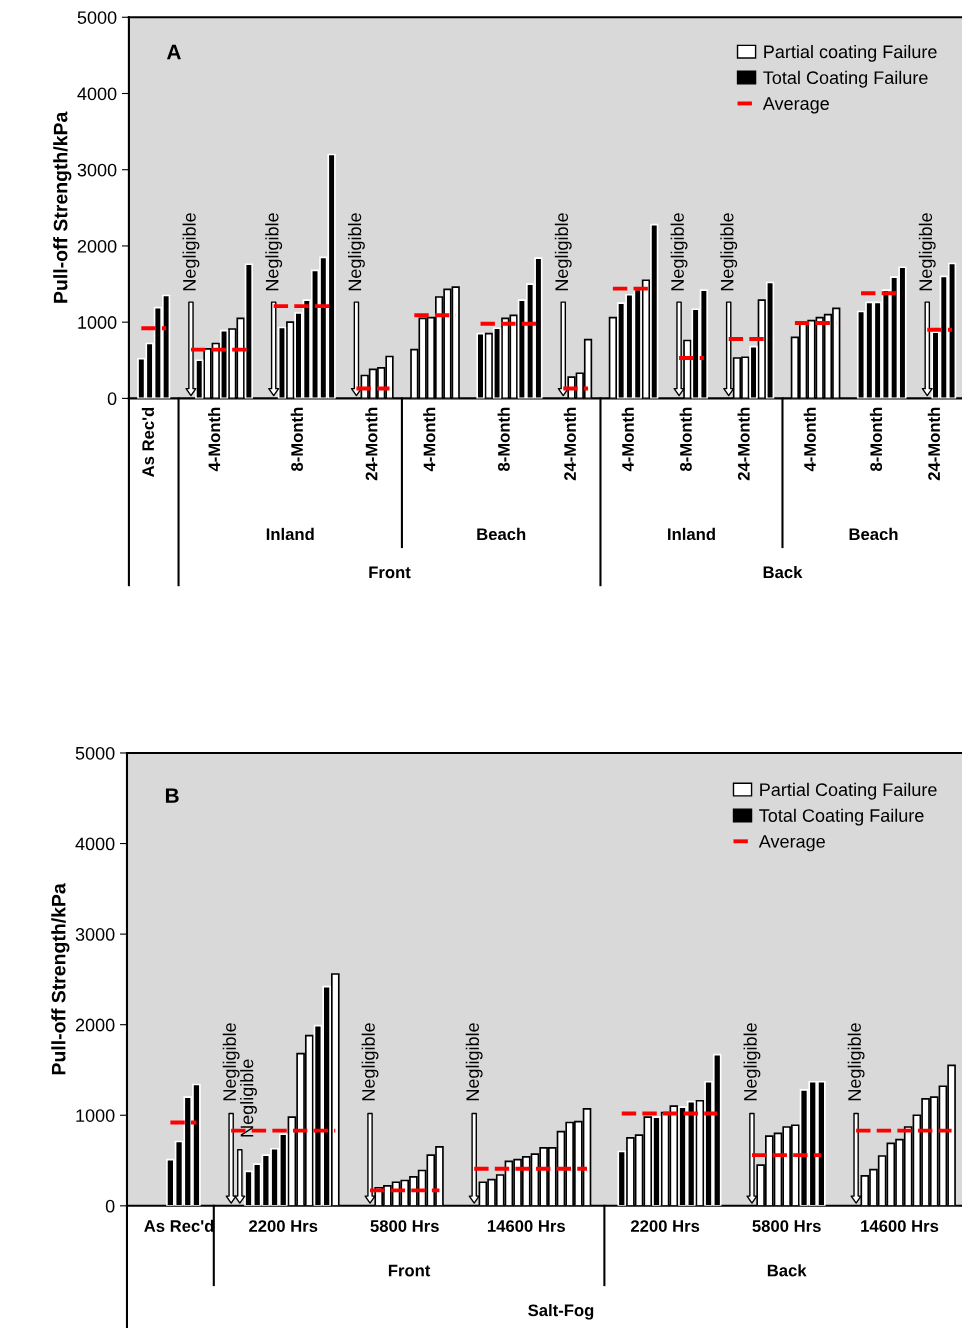 The width and height of the screenshot is (962, 1328). Describe the element at coordinates (172, 795) in the screenshot. I see `text: B` at that location.